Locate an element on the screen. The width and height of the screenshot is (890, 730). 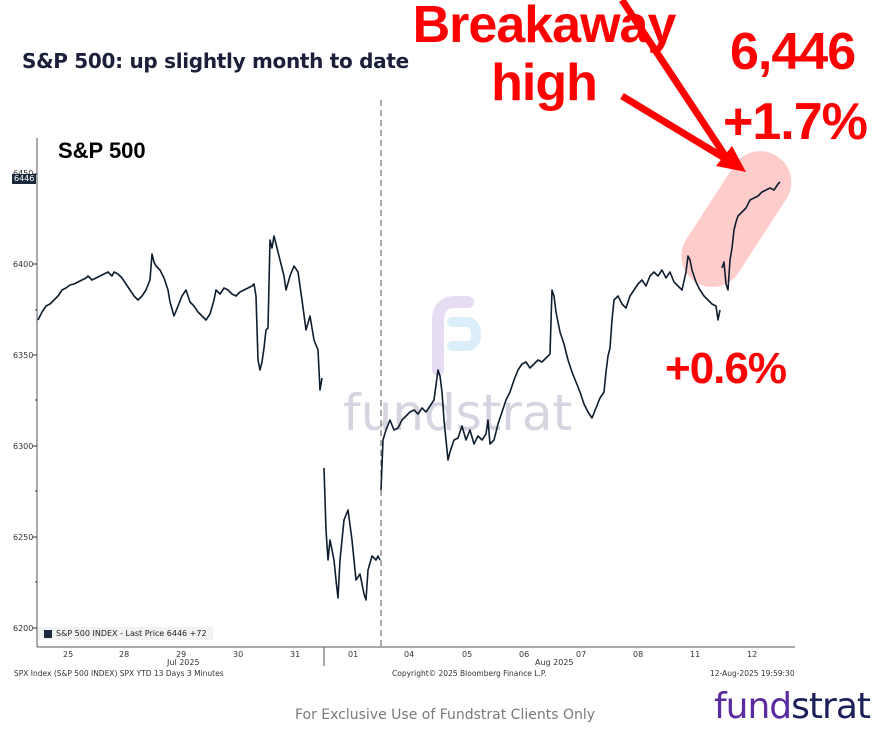
chart-legend: S&P 500 INDEX - Last Price 6446 +72 is located at coordinates (125, 633).